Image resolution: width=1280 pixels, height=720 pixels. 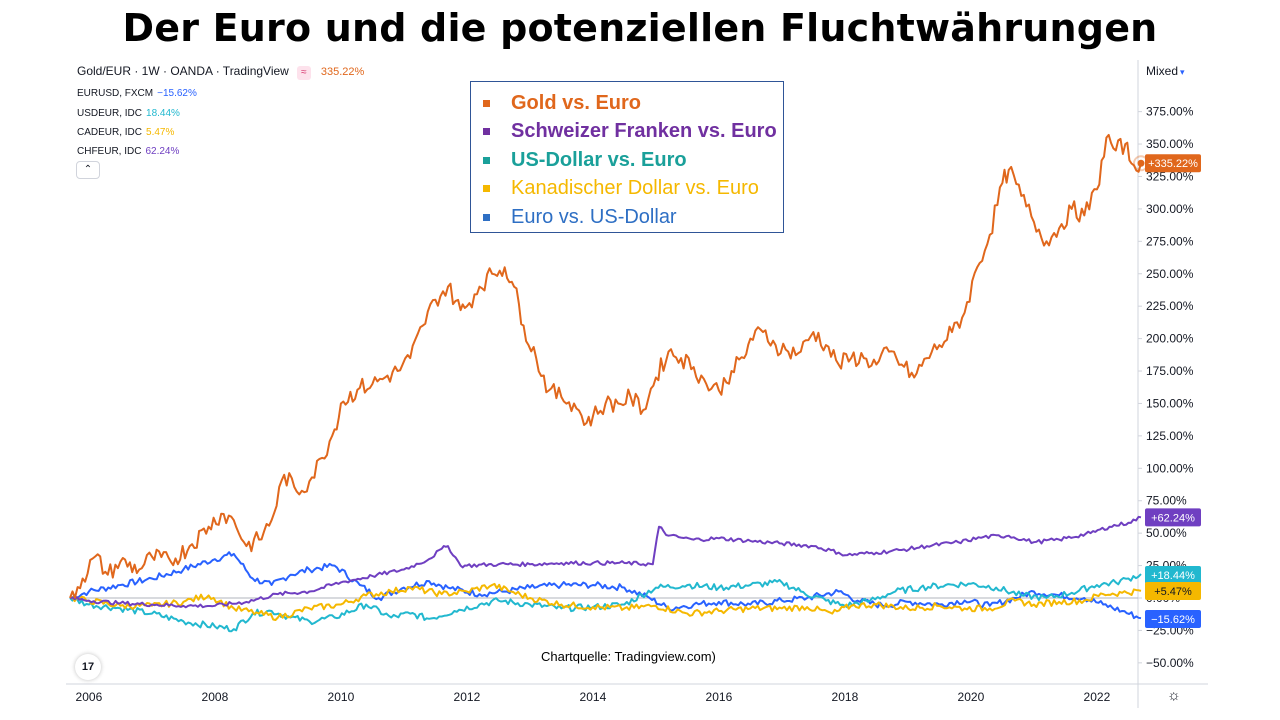 I want to click on last-value-badge: −15.62%, so click(x=1173, y=619).